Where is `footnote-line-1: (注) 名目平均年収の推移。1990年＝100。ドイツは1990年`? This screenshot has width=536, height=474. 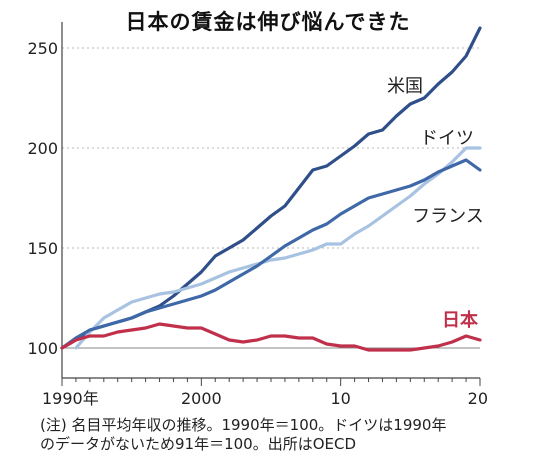 footnote-line-1: (注) 名目平均年収の推移。1990年＝100。ドイツは1990年 is located at coordinates (243, 425).